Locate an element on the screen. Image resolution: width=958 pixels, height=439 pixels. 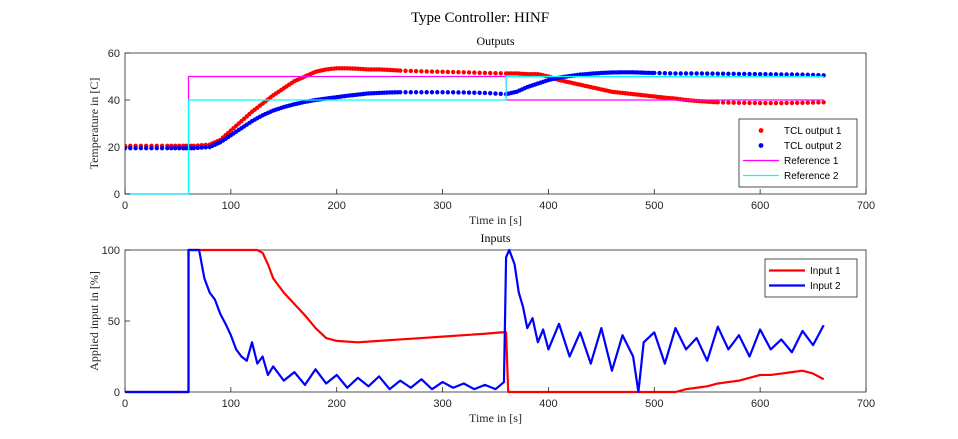
y-tick-label: 100 is located at coordinates (111, 251).